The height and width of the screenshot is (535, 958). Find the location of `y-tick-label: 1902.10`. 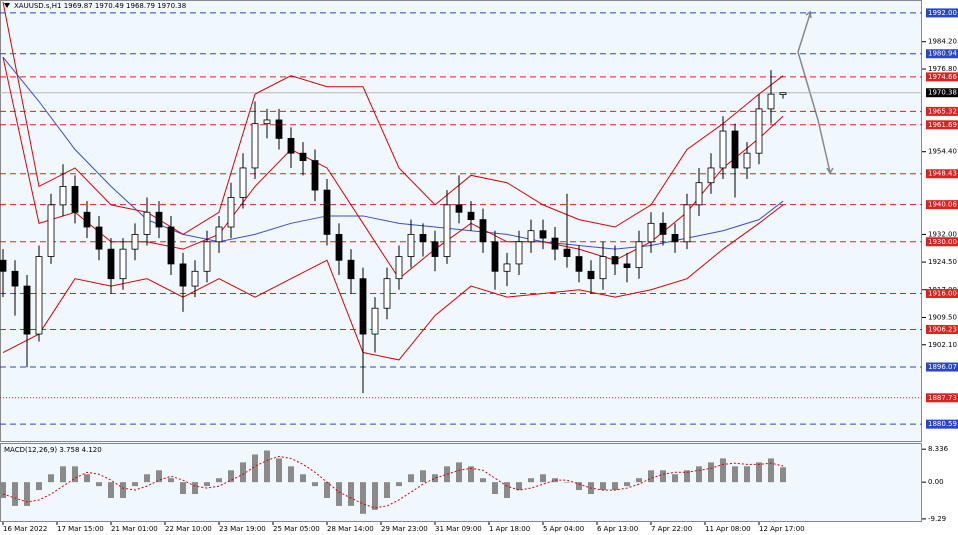

y-tick-label: 1902.10 is located at coordinates (942, 345).